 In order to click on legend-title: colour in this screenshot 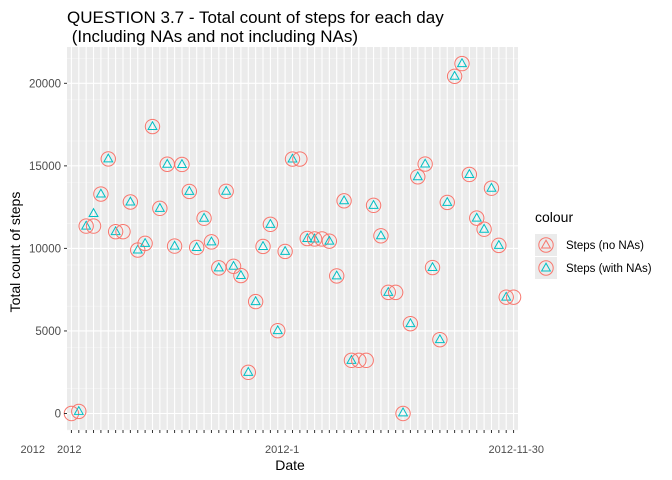, I will do `click(554, 217)`.